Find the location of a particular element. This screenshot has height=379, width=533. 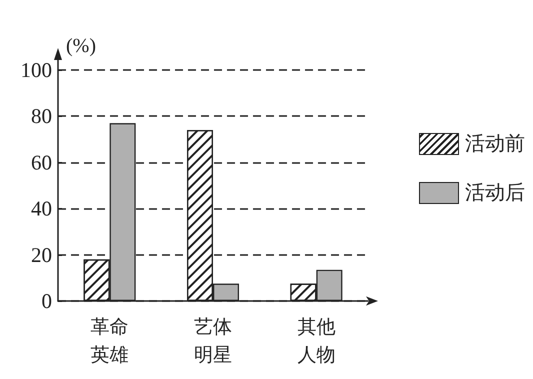

y-axis-title: (%) is located at coordinates (81, 46).